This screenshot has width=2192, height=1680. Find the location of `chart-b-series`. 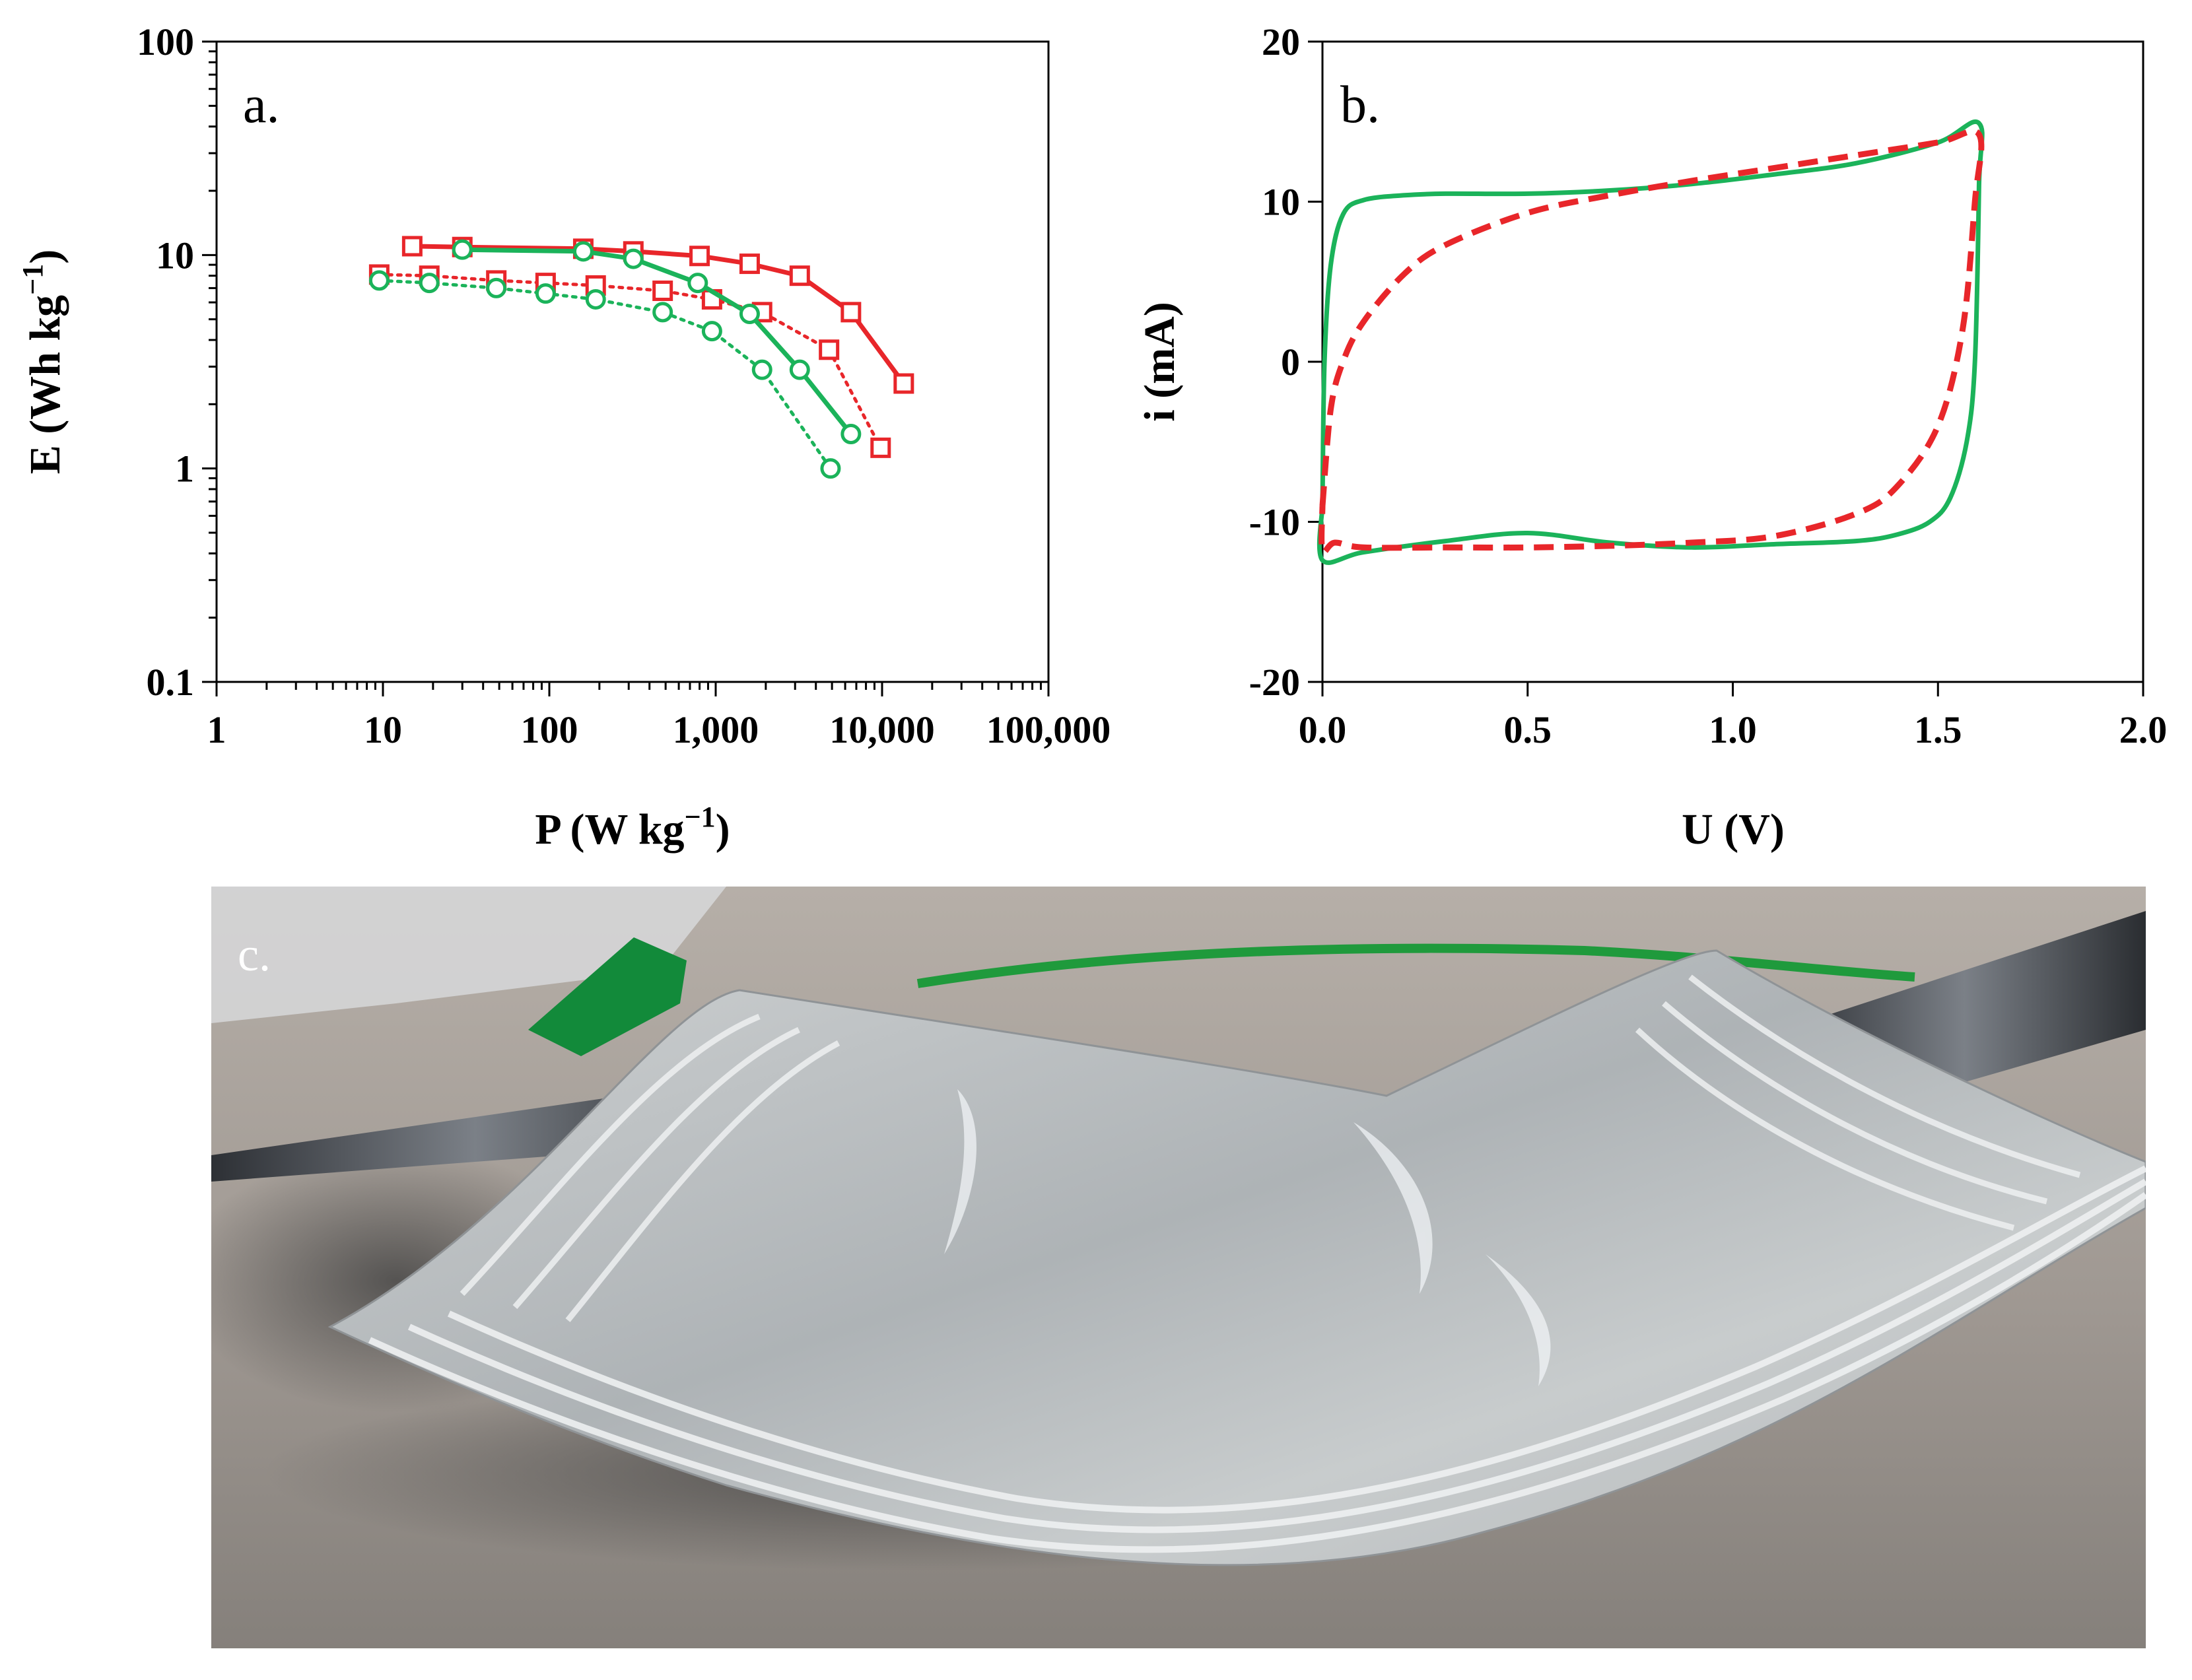

chart-b-series is located at coordinates (1651, 342).